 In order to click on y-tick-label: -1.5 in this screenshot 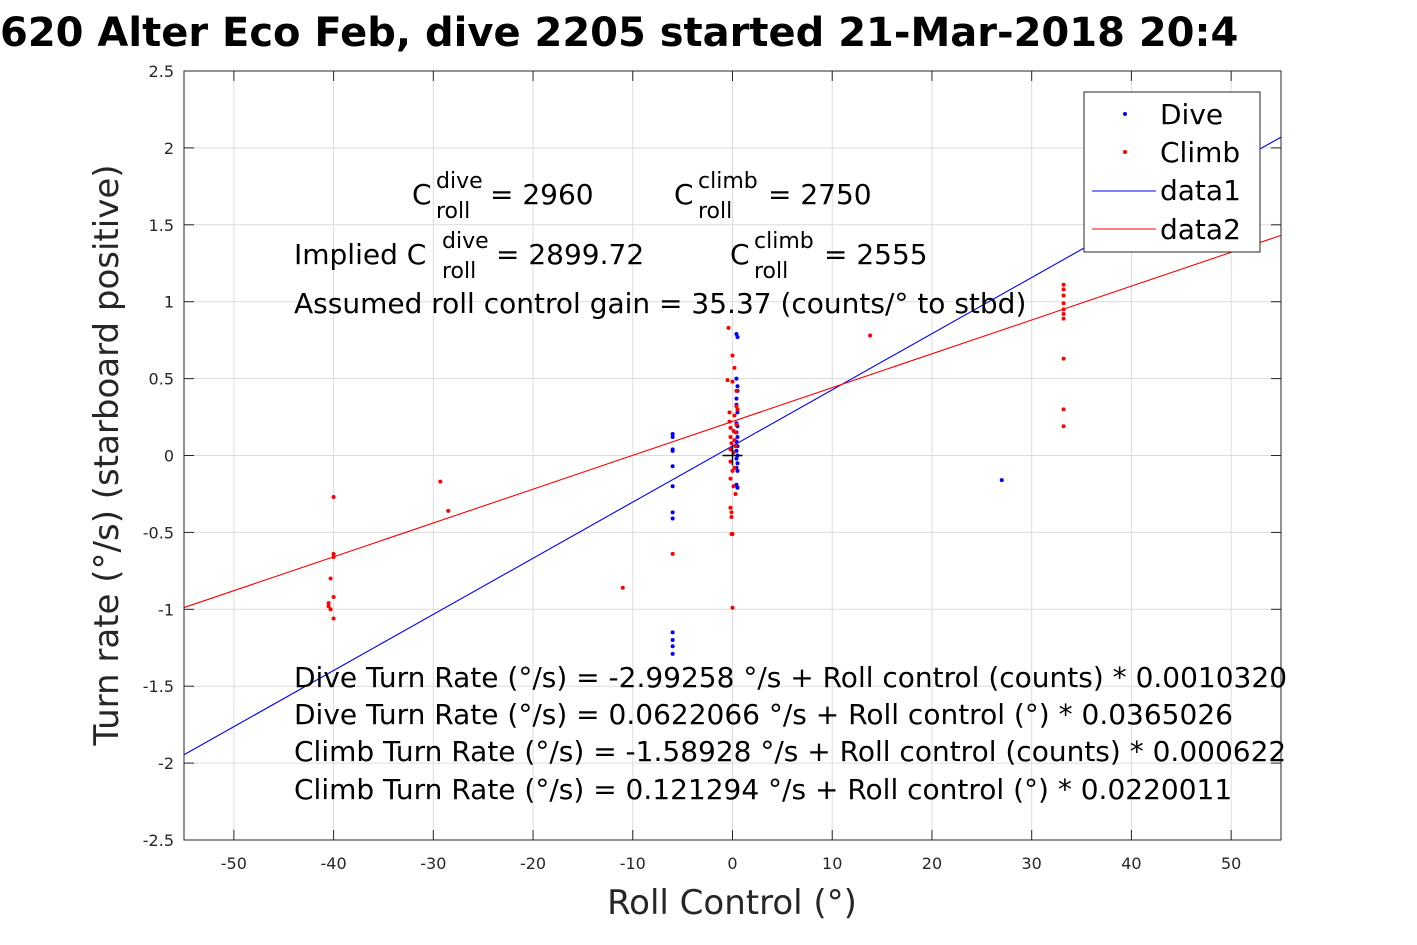, I will do `click(158, 686)`.